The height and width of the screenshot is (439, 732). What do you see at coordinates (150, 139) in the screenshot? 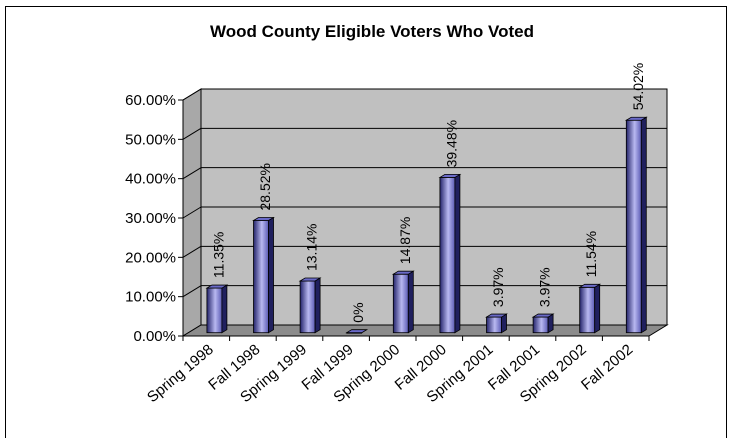
I see `y-tick-label: 50.00%` at bounding box center [150, 139].